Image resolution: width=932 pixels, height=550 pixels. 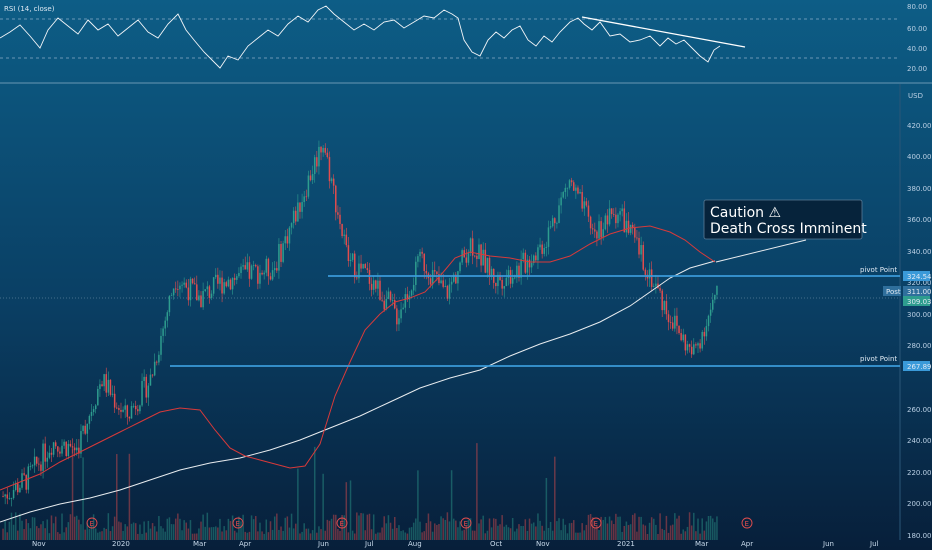 I want to click on rsi-trendline, so click(x=663, y=32).